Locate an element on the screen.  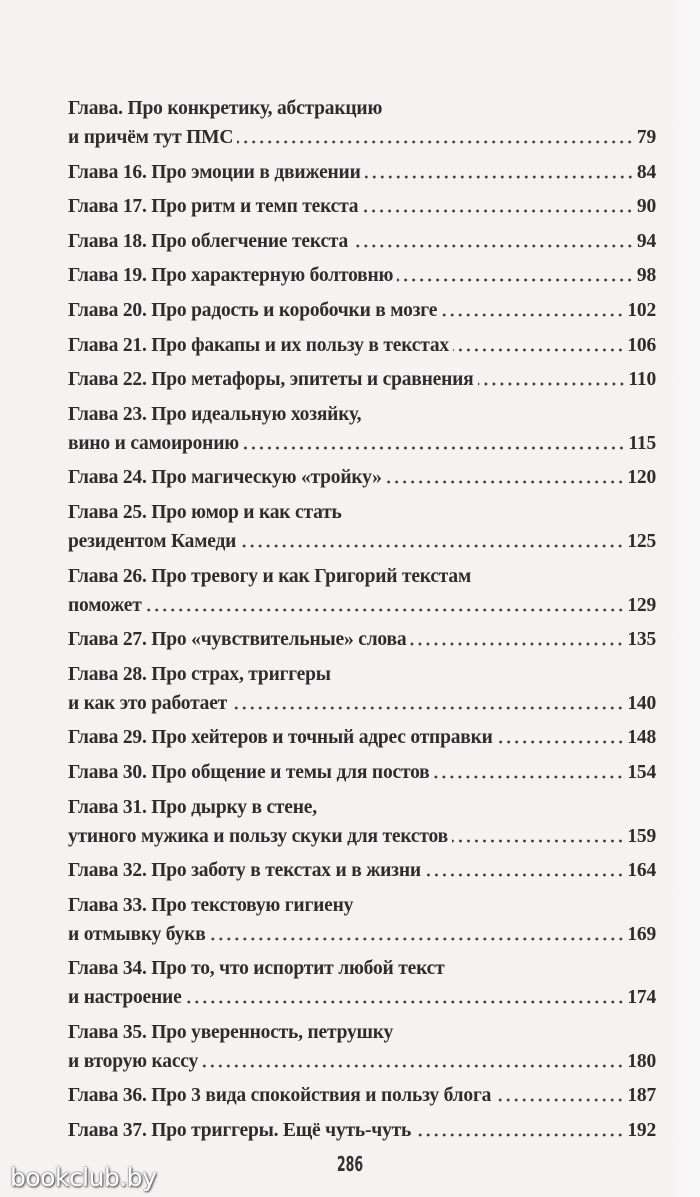
chapter-title: резидентом Камеди is located at coordinates (152, 541).